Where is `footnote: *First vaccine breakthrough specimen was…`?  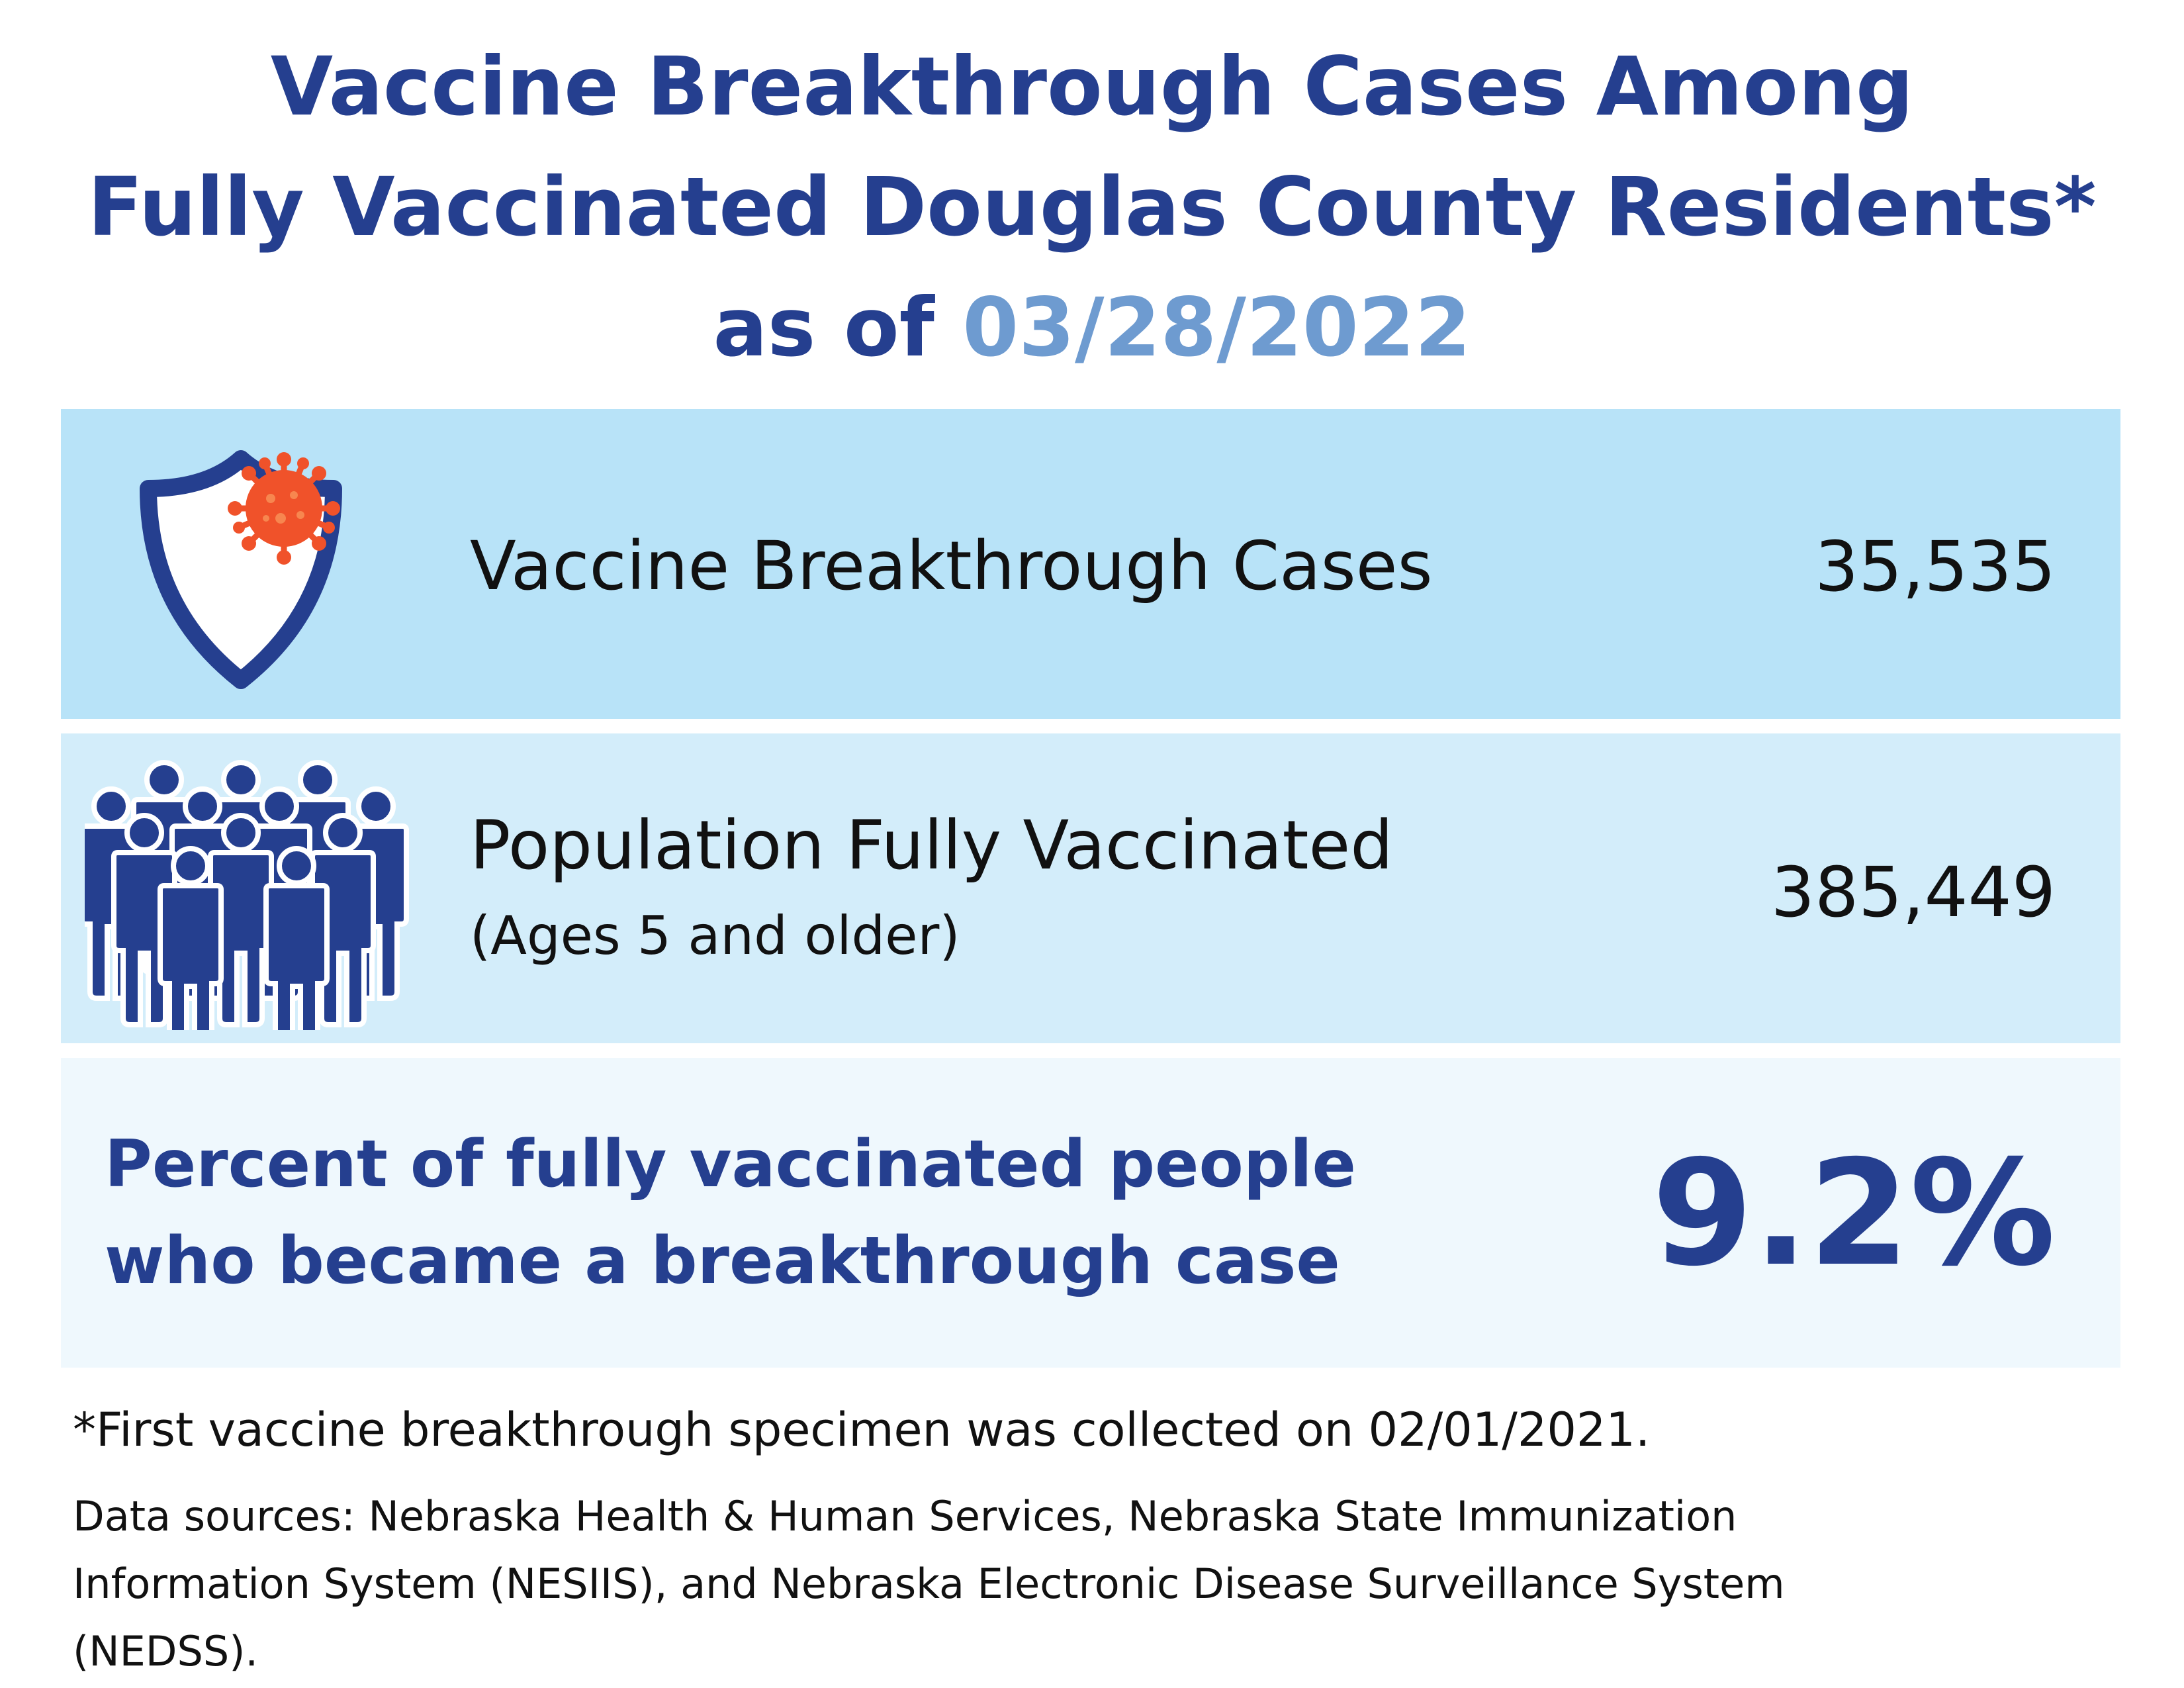 footnote: *First vaccine breakthrough specimen was… is located at coordinates (862, 1430).